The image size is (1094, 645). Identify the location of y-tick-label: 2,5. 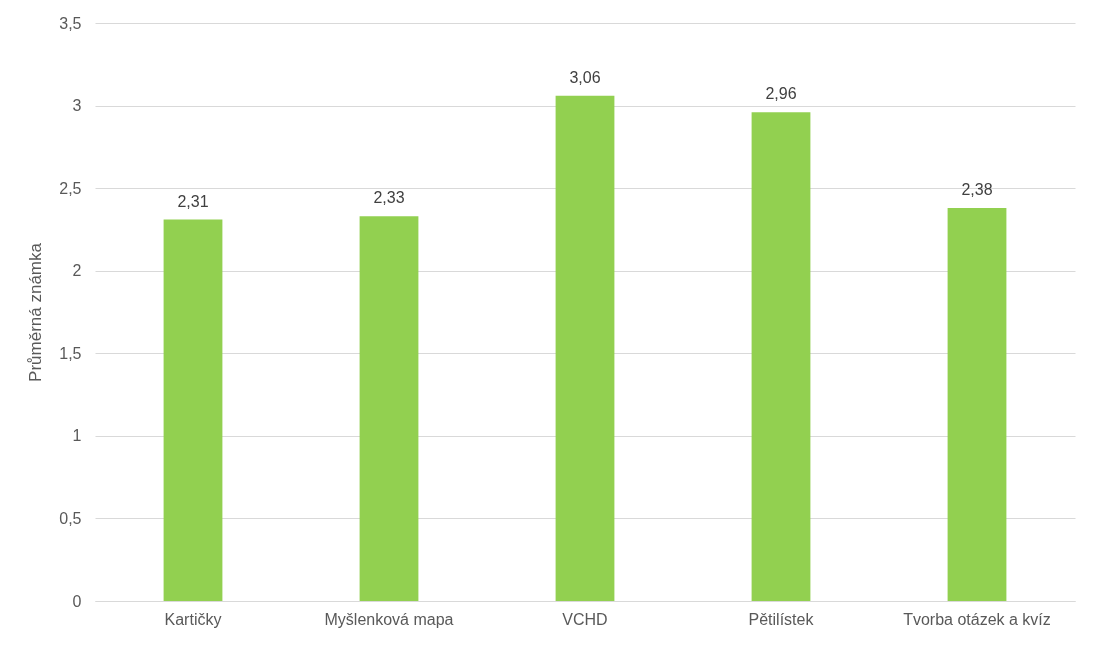
(70, 188).